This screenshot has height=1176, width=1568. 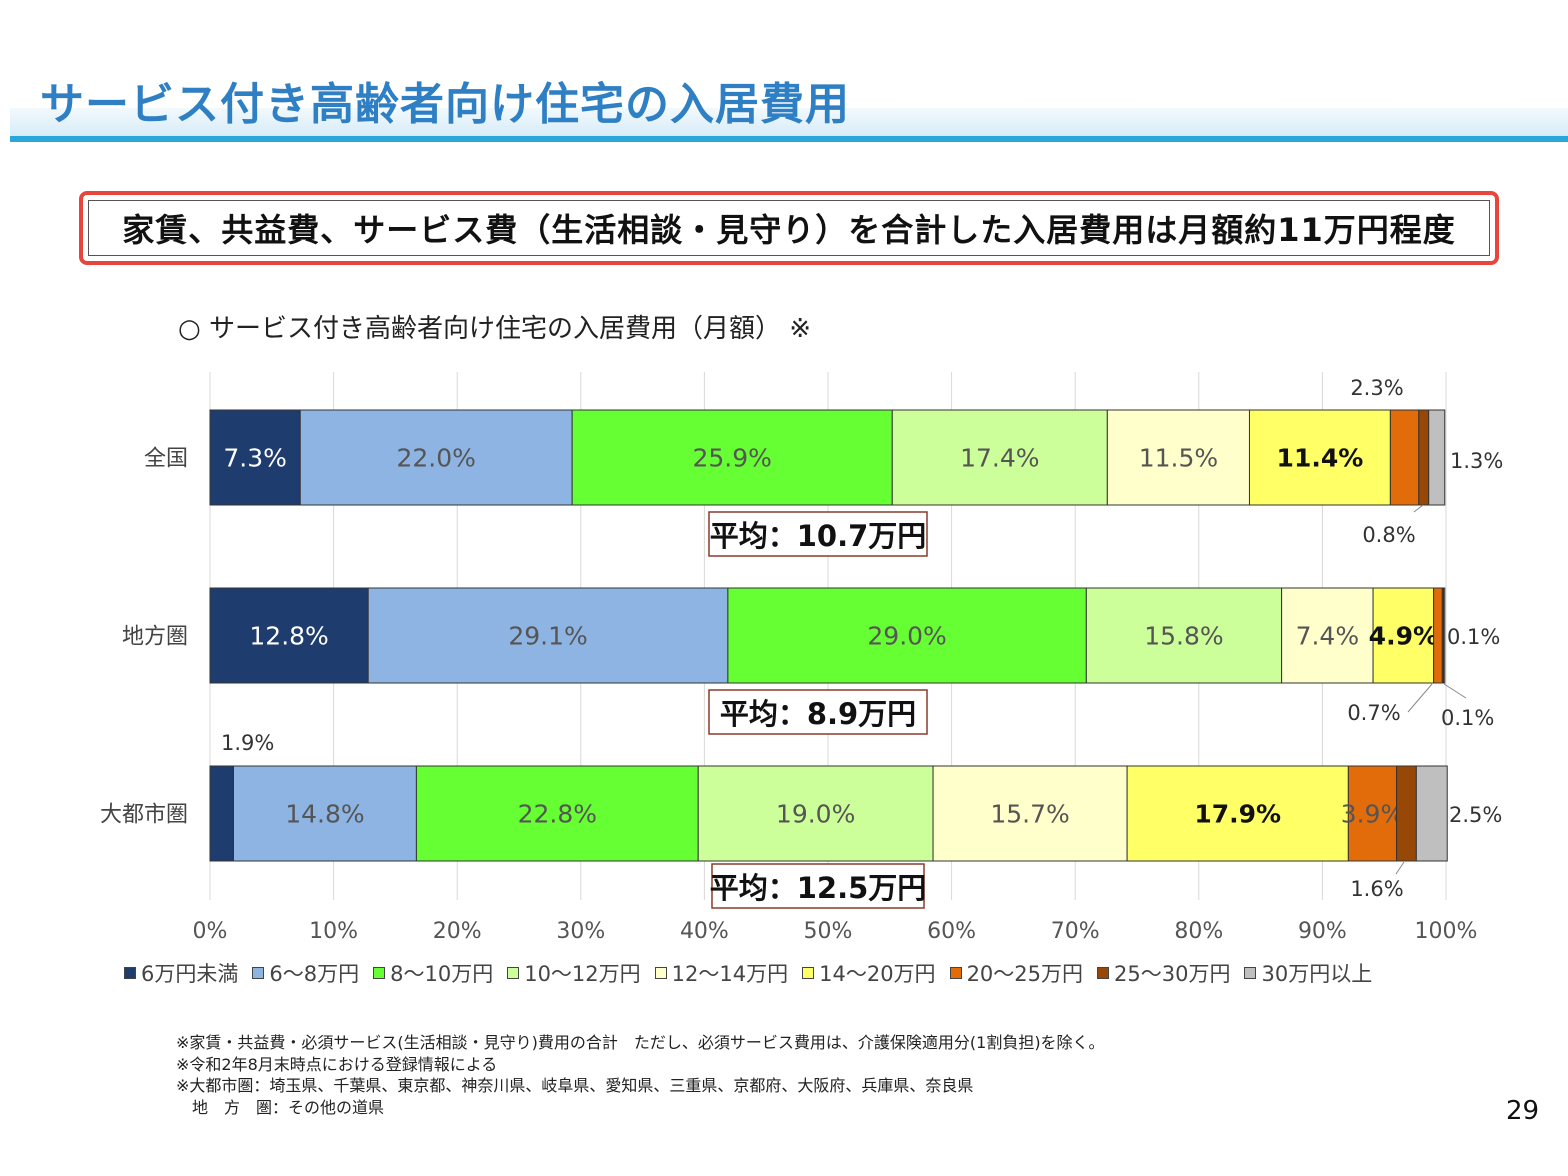 I want to click on data-label: 29.0%, so click(x=906, y=636).